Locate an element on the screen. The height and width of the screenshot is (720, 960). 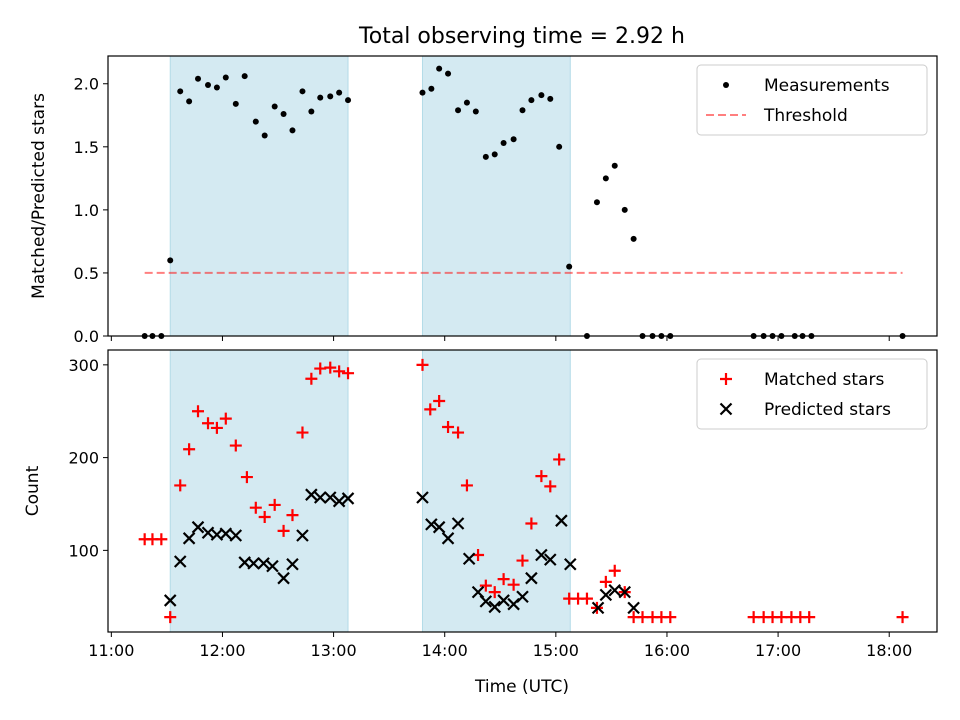
chart-title: Total observing time = 2.92 h is located at coordinates (521, 36).